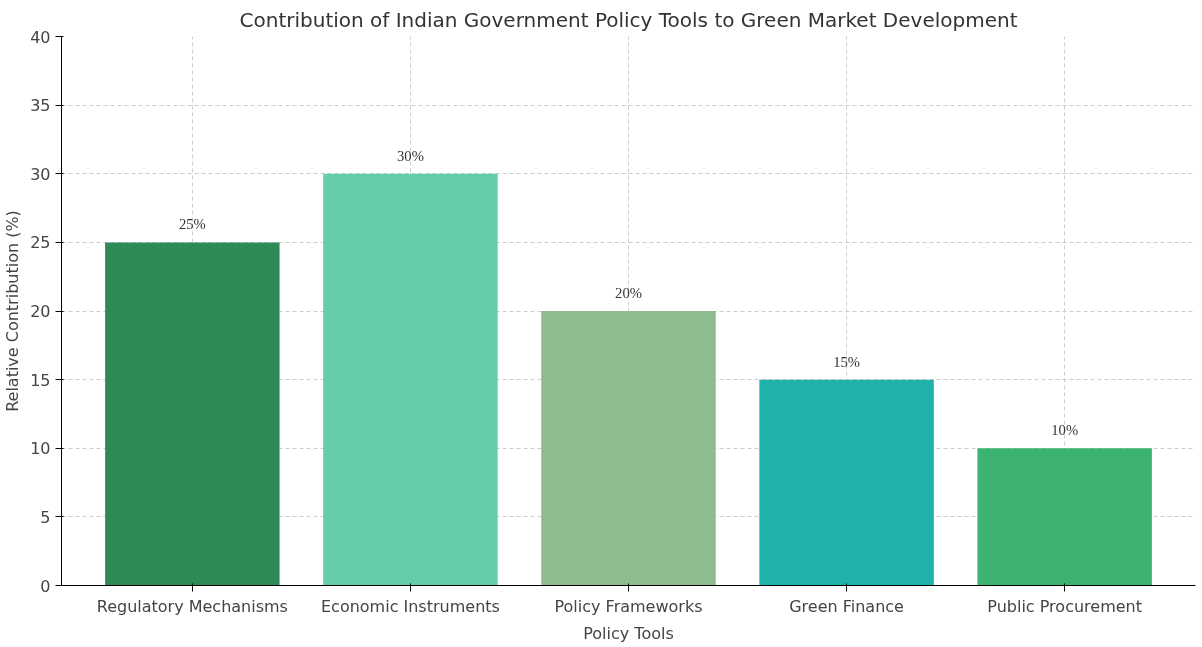 The height and width of the screenshot is (647, 1202). I want to click on y-tick-label: 35, so click(40, 106).